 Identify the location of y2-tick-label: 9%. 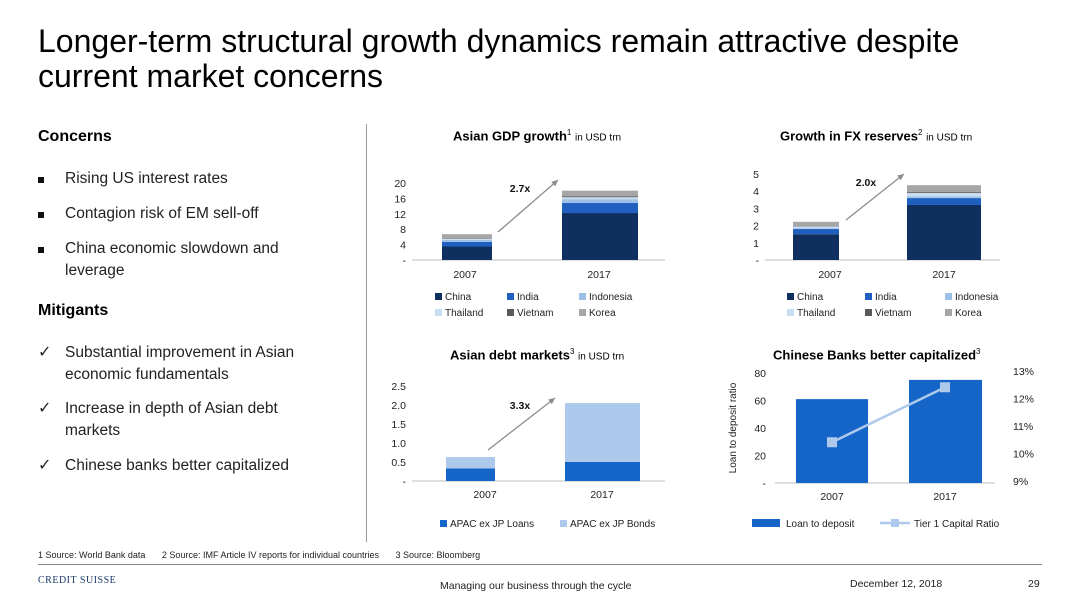
(1020, 482).